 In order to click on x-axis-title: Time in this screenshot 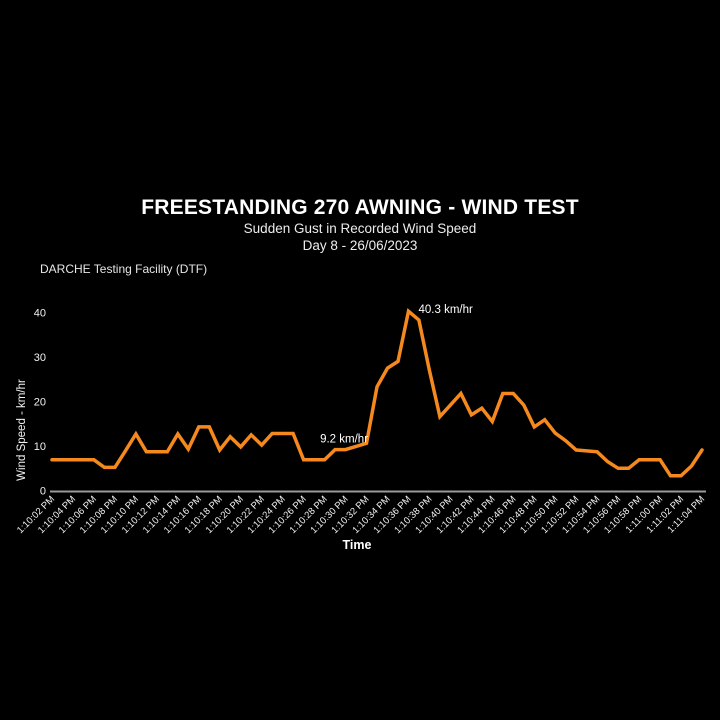, I will do `click(357, 545)`.